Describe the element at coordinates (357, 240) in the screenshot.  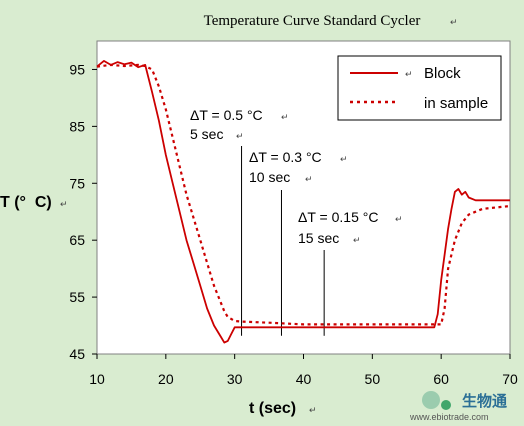
I see `annotation-3-time-mark: ↵` at that location.